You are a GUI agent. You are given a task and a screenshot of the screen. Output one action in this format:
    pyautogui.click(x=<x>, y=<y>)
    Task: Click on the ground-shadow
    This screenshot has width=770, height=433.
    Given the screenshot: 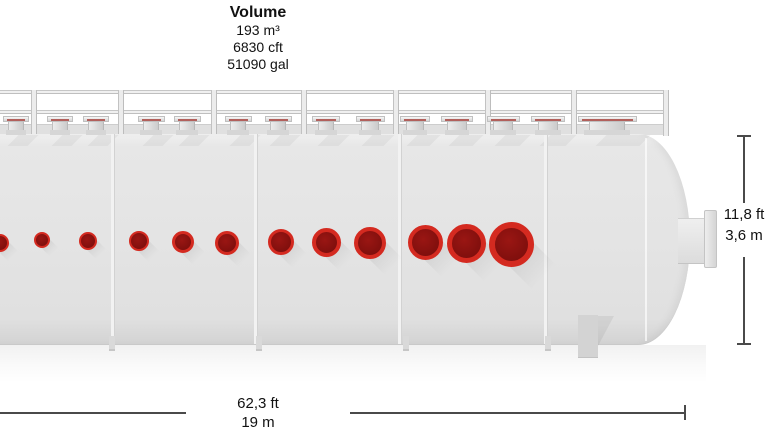 What is the action you would take?
    pyautogui.click(x=353, y=364)
    